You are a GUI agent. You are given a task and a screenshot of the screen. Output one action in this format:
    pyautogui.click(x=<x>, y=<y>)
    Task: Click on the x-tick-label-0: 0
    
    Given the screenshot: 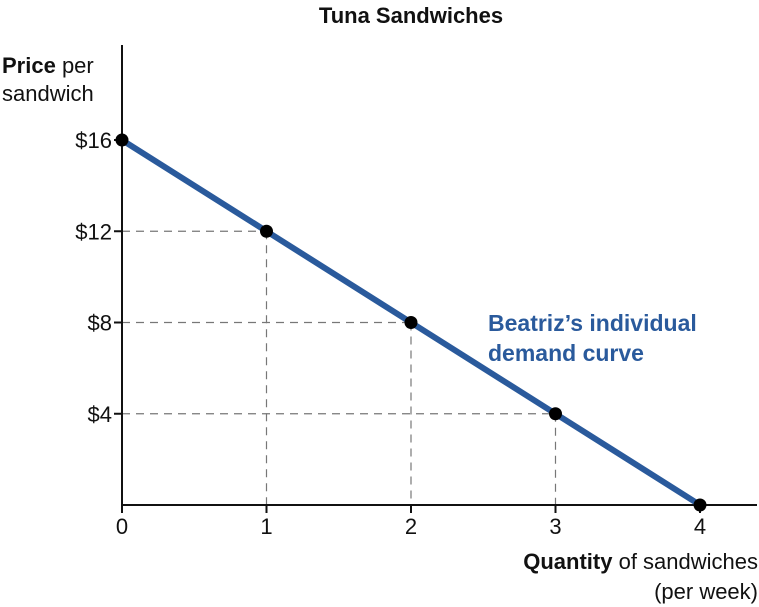 What is the action you would take?
    pyautogui.click(x=122, y=526)
    